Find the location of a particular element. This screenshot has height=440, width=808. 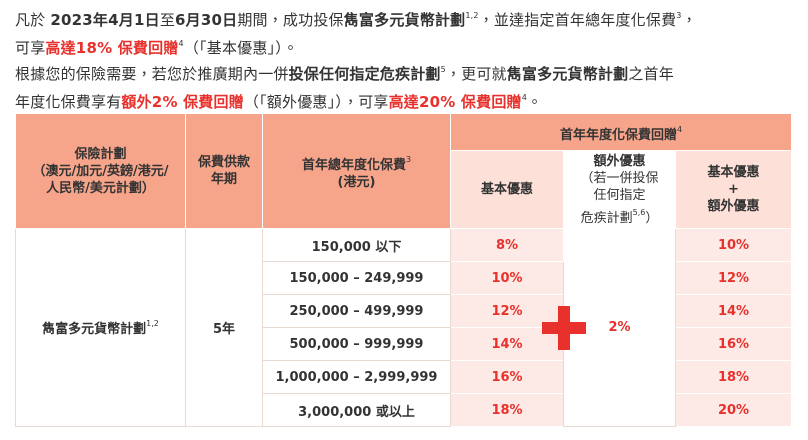

total-rate: 16% is located at coordinates (733, 344).